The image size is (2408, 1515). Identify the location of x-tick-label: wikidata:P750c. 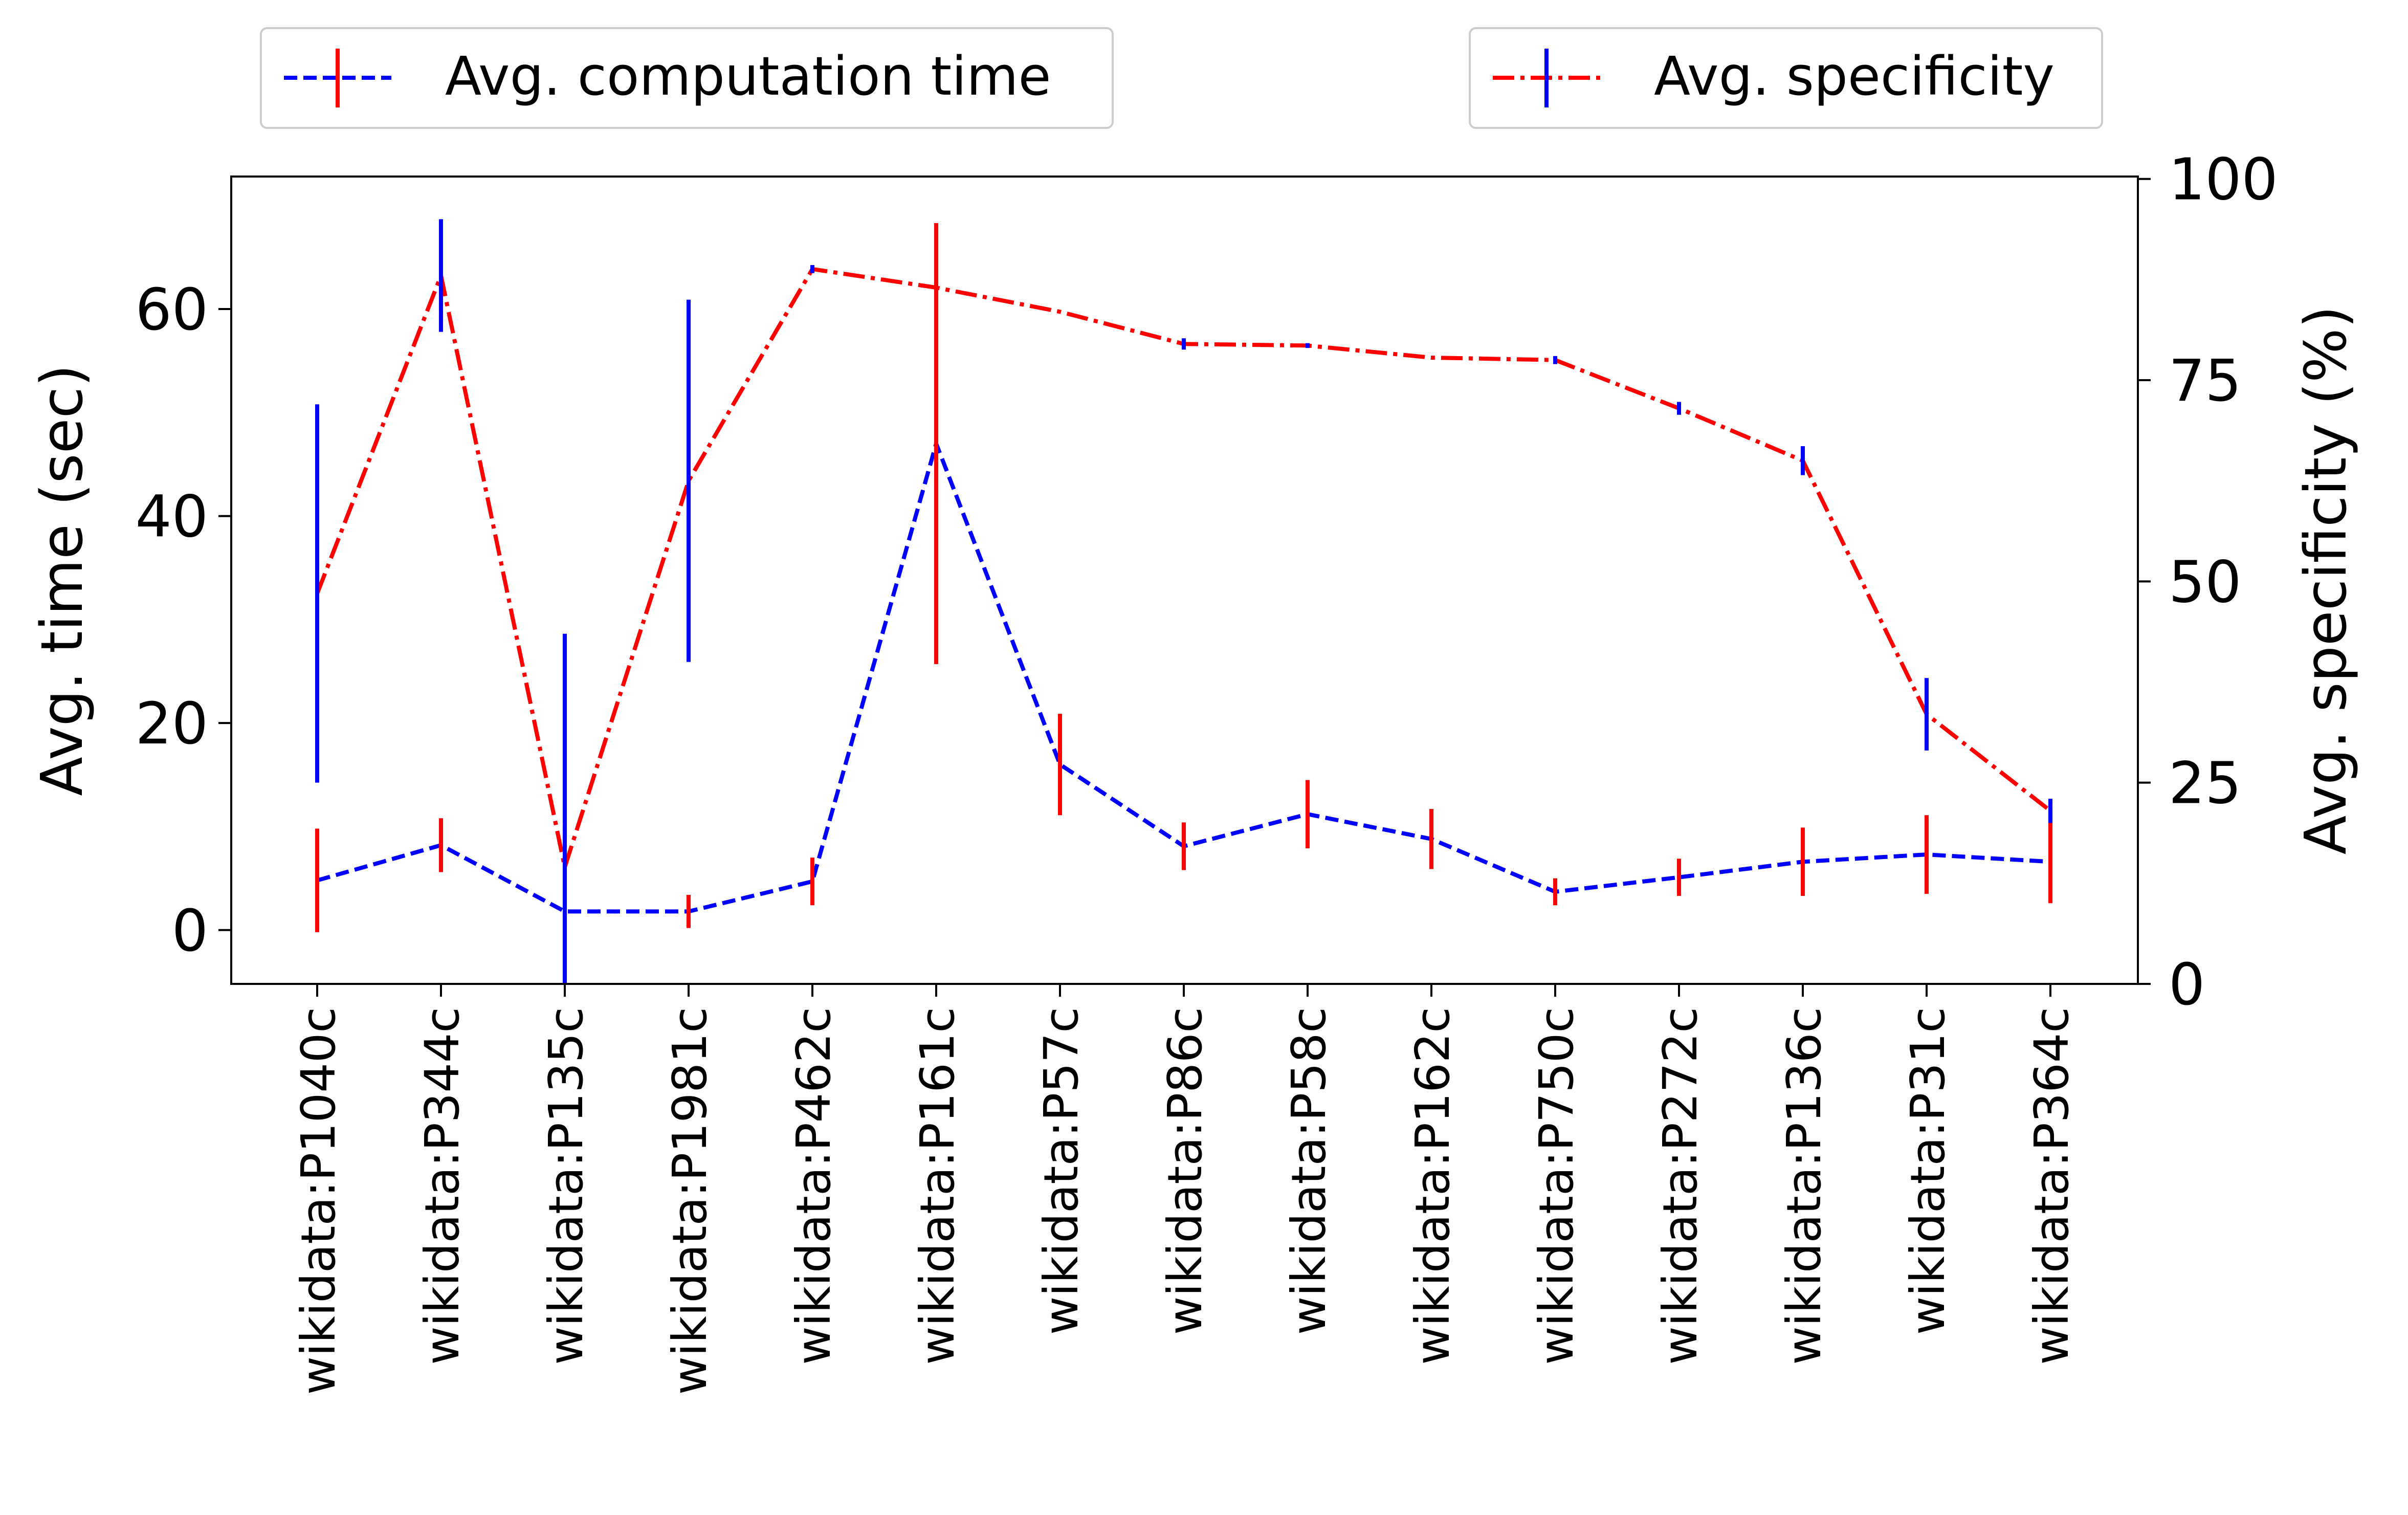
(1556, 1186).